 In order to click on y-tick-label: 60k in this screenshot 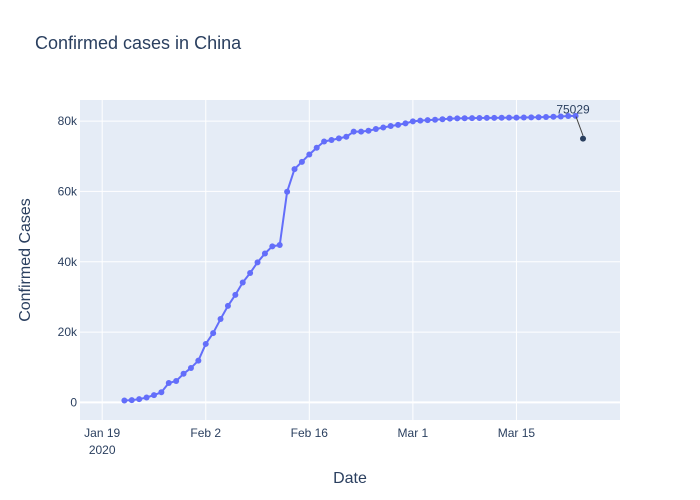, I will do `click(68, 191)`.